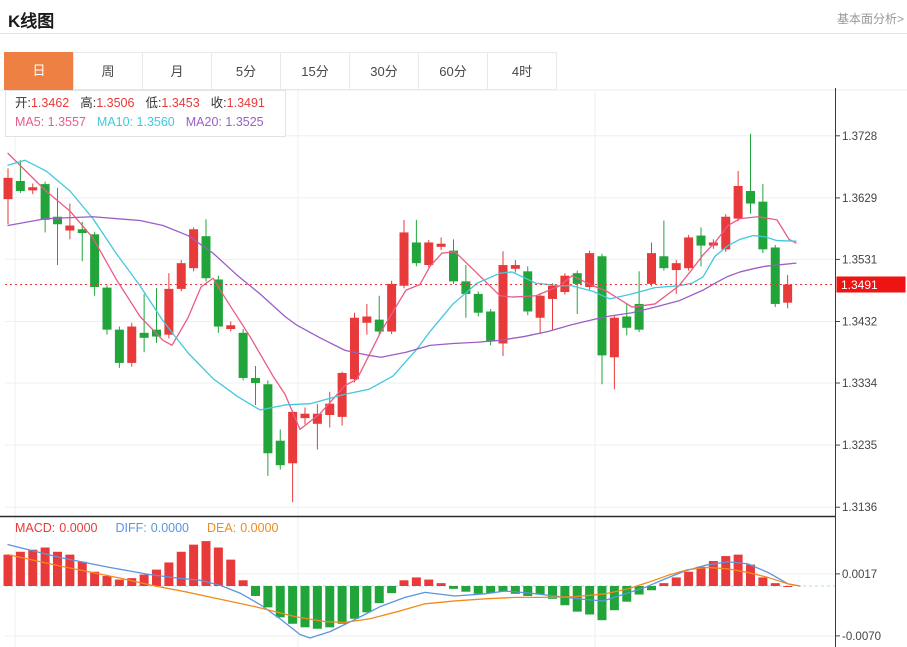  I want to click on svg-text: 1.3432, so click(859, 323).